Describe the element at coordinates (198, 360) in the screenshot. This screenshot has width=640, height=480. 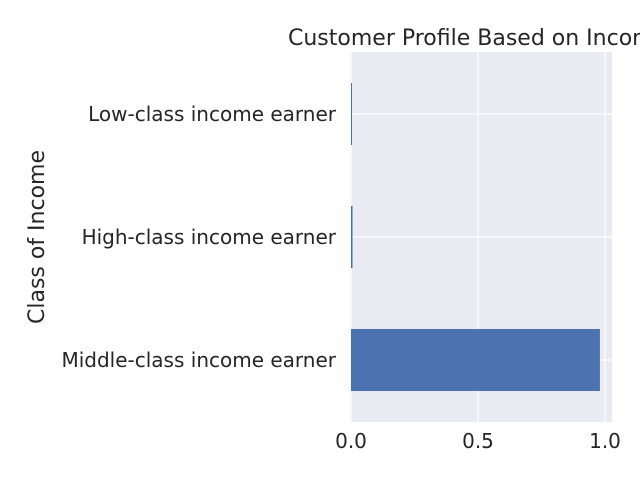
I see `y-tick-label: Middle-class income earner` at that location.